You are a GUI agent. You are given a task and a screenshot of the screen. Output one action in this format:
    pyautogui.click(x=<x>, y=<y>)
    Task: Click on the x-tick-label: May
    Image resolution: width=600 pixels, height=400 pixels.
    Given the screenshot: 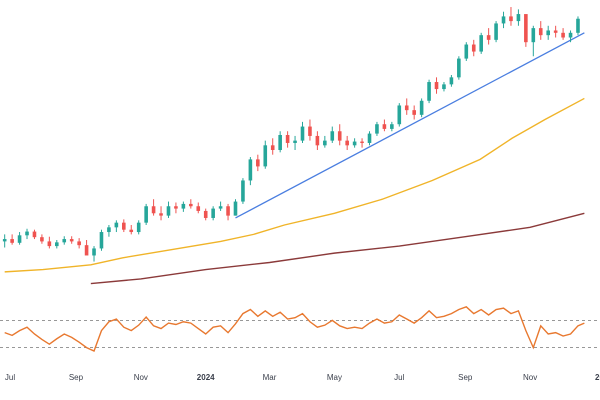 What is the action you would take?
    pyautogui.click(x=334, y=377)
    